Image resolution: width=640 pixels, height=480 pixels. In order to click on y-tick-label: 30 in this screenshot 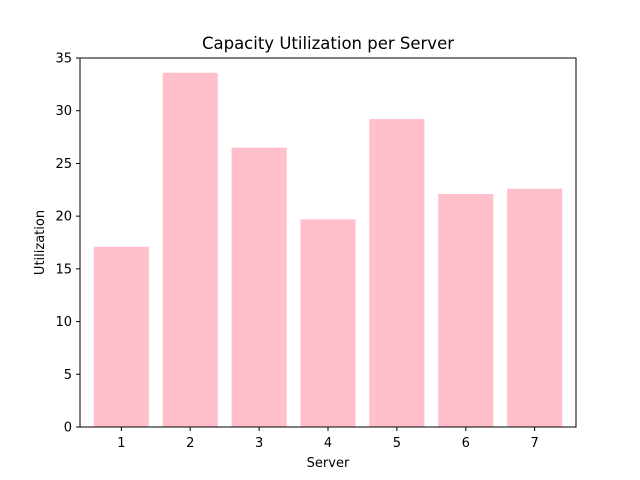, I will do `click(63, 111)`.